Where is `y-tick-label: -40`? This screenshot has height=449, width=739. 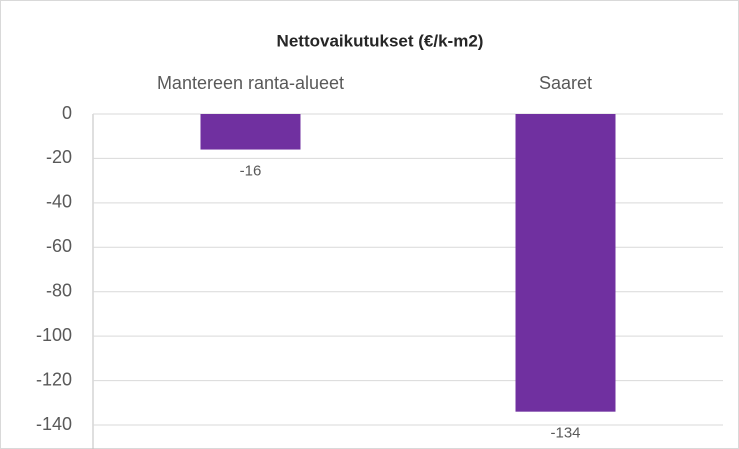
y-tick-label: -40 is located at coordinates (59, 202).